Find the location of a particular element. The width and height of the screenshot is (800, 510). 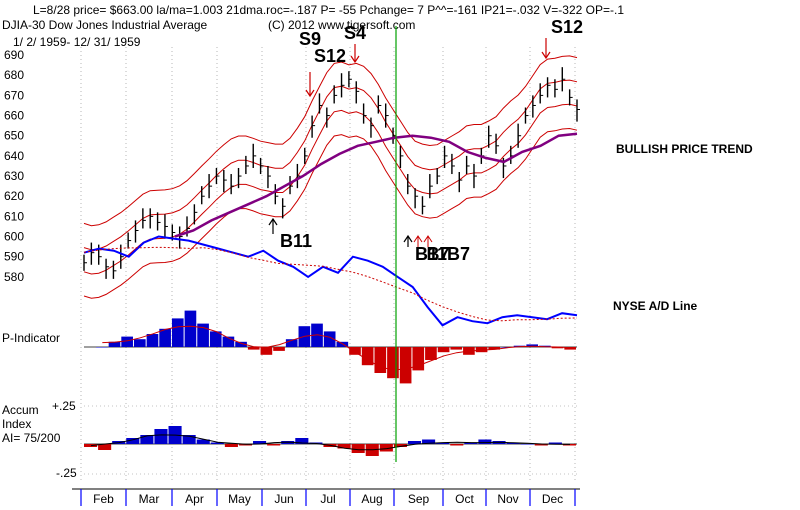

price-tick-650: 650 is located at coordinates (14, 136).